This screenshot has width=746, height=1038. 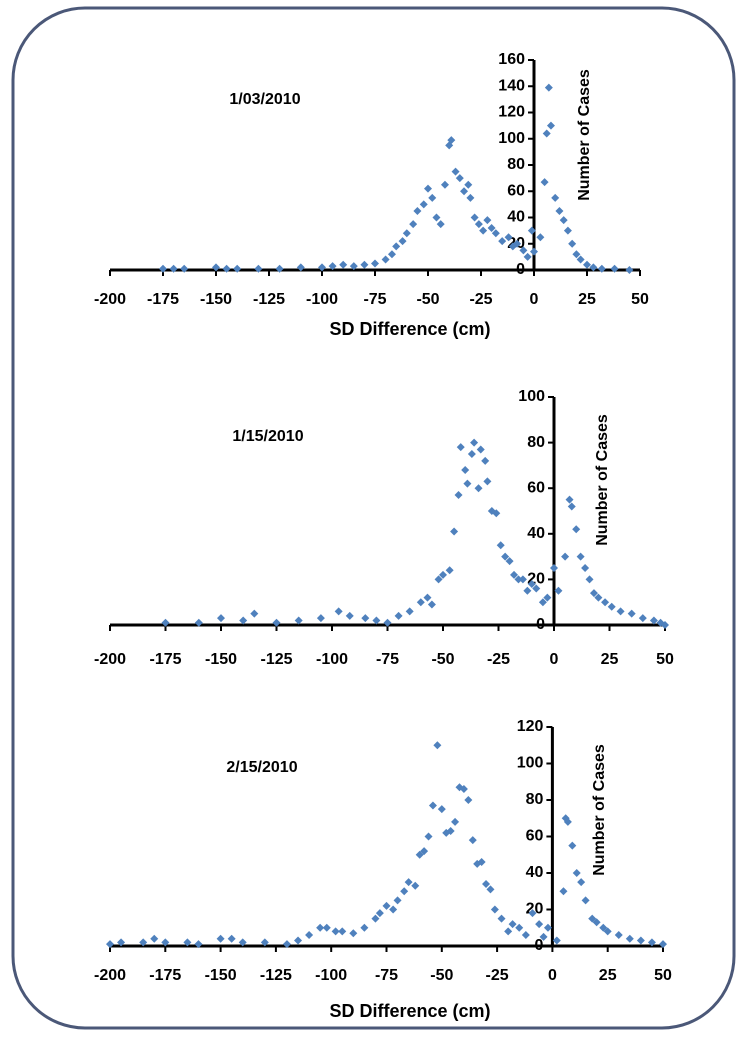 What do you see at coordinates (331, 975) in the screenshot?
I see `x-tick-label: -100` at bounding box center [331, 975].